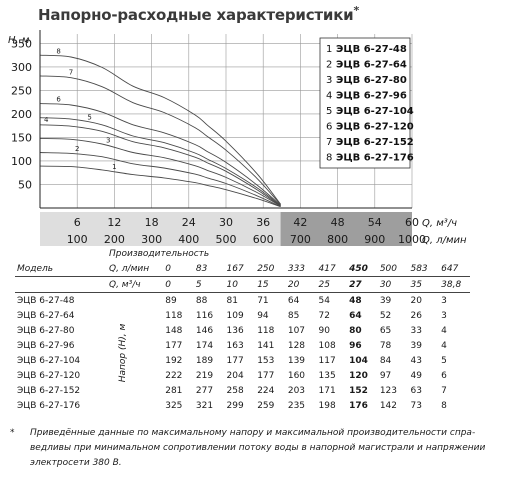 The width and height of the screenshot is (508, 482). Describe the element at coordinates (174, 330) in the screenshot. I see `head-value-cell: 148` at that location.